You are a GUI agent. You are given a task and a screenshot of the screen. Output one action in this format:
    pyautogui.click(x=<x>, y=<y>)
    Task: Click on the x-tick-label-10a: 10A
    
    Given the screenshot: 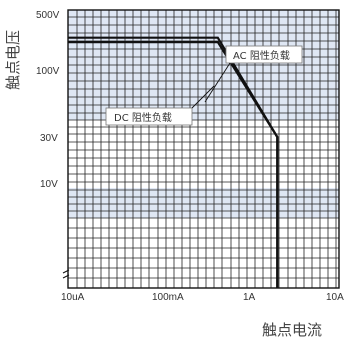 What is the action you would take?
    pyautogui.click(x=335, y=297)
    